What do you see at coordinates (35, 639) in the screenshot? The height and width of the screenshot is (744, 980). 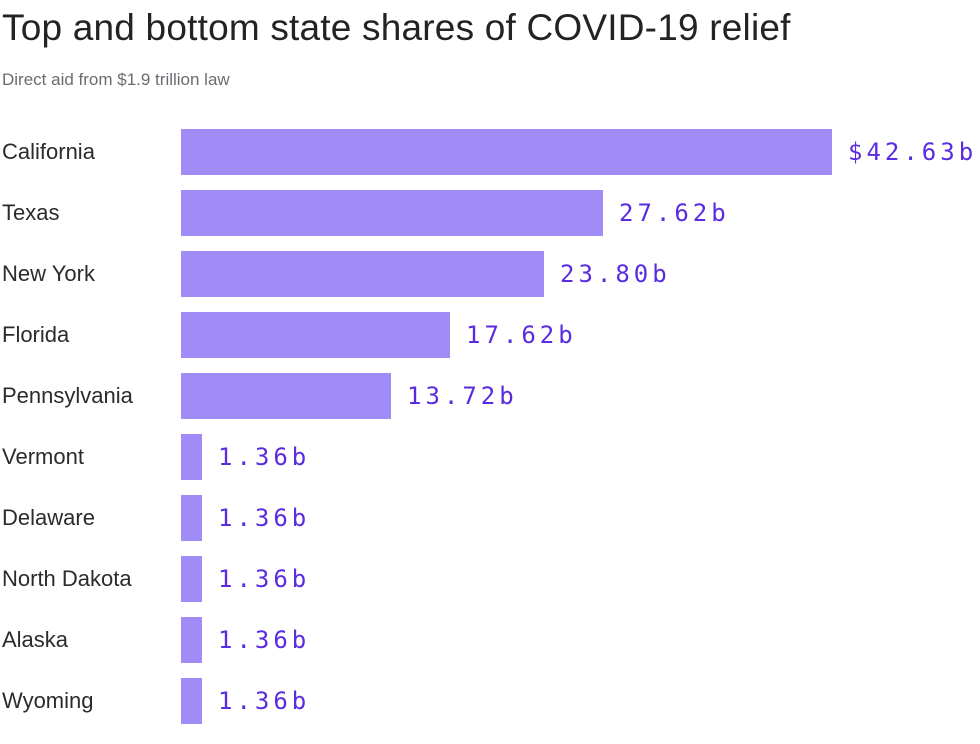 I see `state-label: Alaska` at bounding box center [35, 639].